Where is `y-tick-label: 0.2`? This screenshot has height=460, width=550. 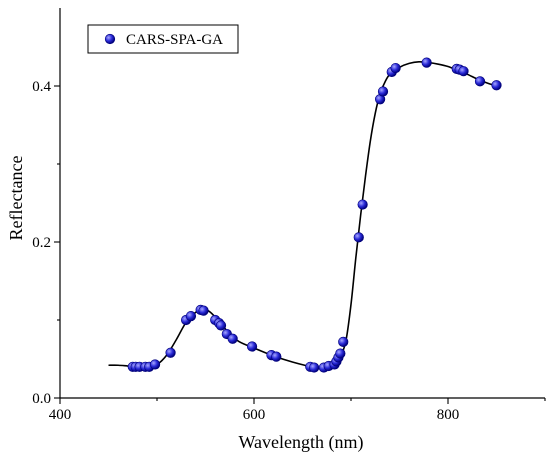 y-tick-label: 0.2 is located at coordinates (41, 243).